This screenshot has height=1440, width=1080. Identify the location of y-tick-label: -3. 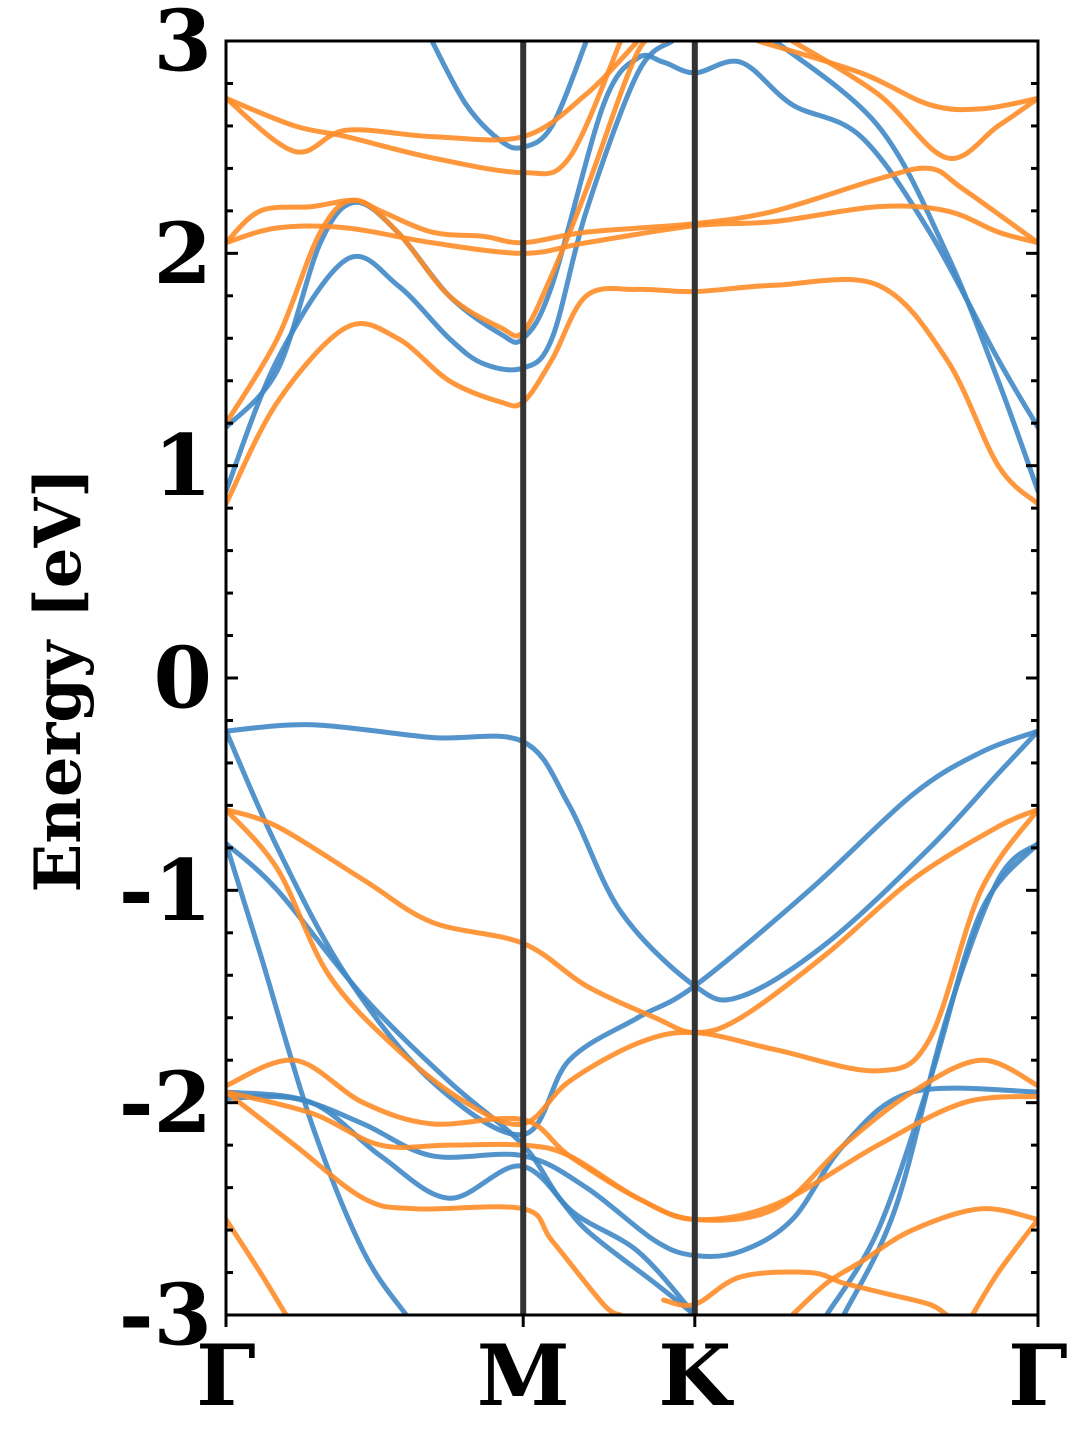
(165, 1315).